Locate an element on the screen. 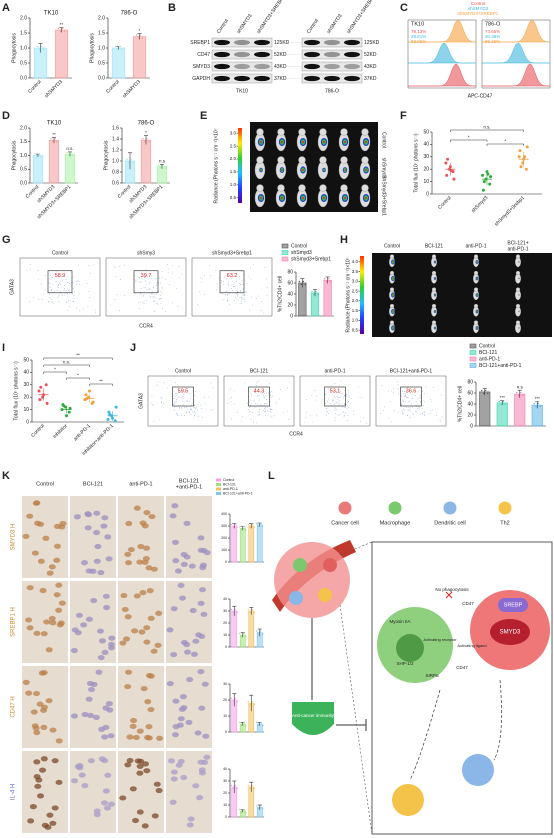  plot-title: 786-O is located at coordinates (493, 24).